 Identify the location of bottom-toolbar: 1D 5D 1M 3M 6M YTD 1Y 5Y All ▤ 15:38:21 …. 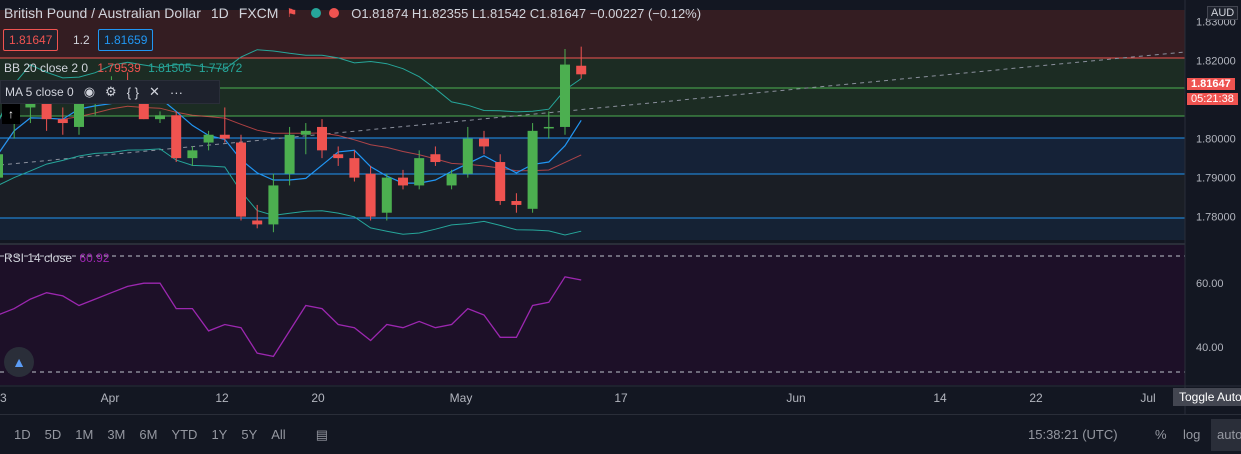
(620, 434).